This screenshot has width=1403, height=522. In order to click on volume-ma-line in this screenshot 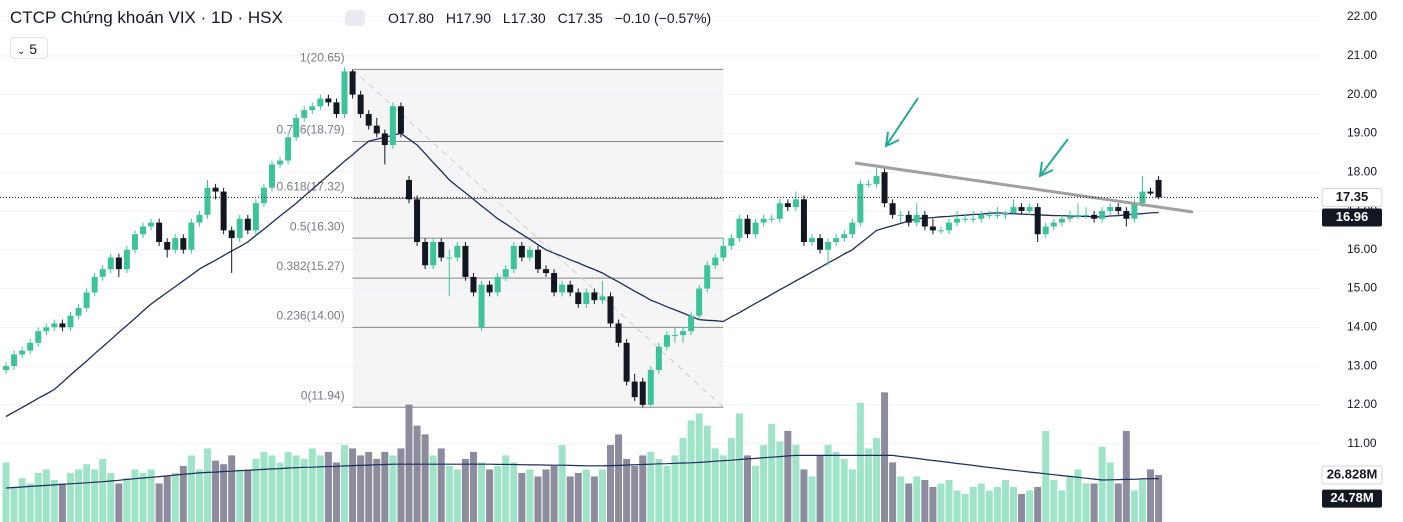, I will do `click(582, 471)`.